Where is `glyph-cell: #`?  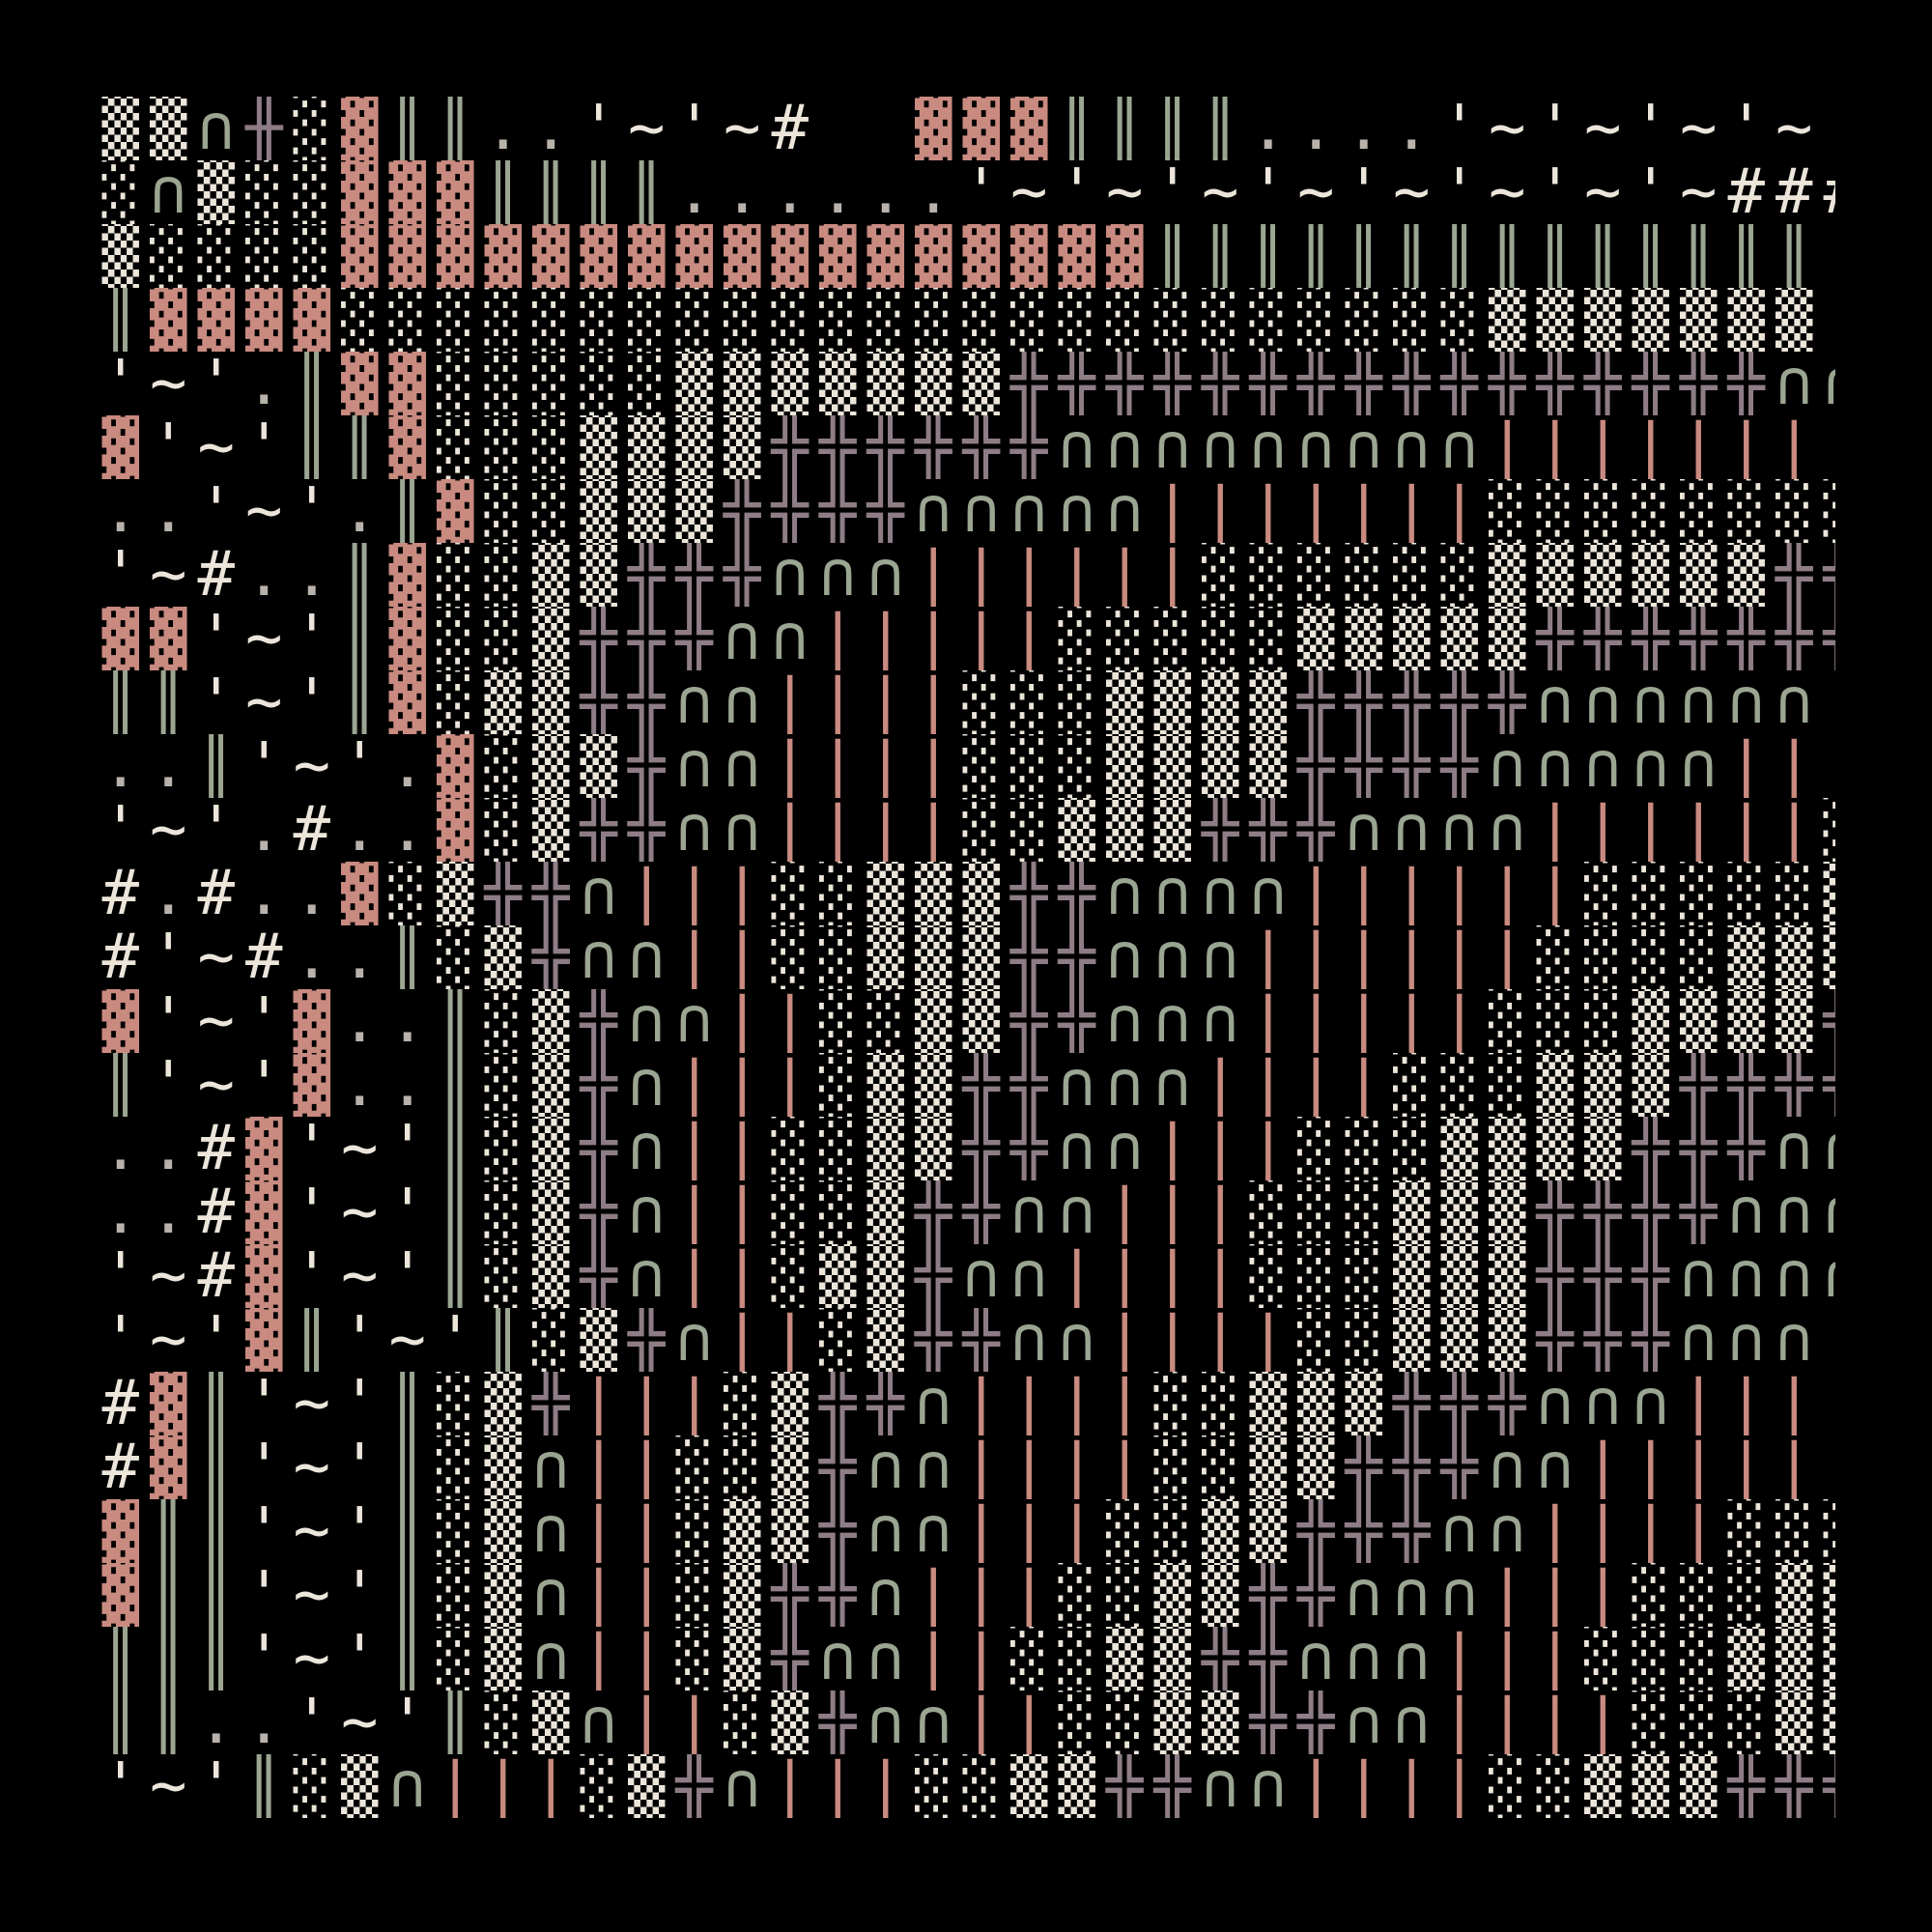 glyph-cell: # is located at coordinates (790, 128).